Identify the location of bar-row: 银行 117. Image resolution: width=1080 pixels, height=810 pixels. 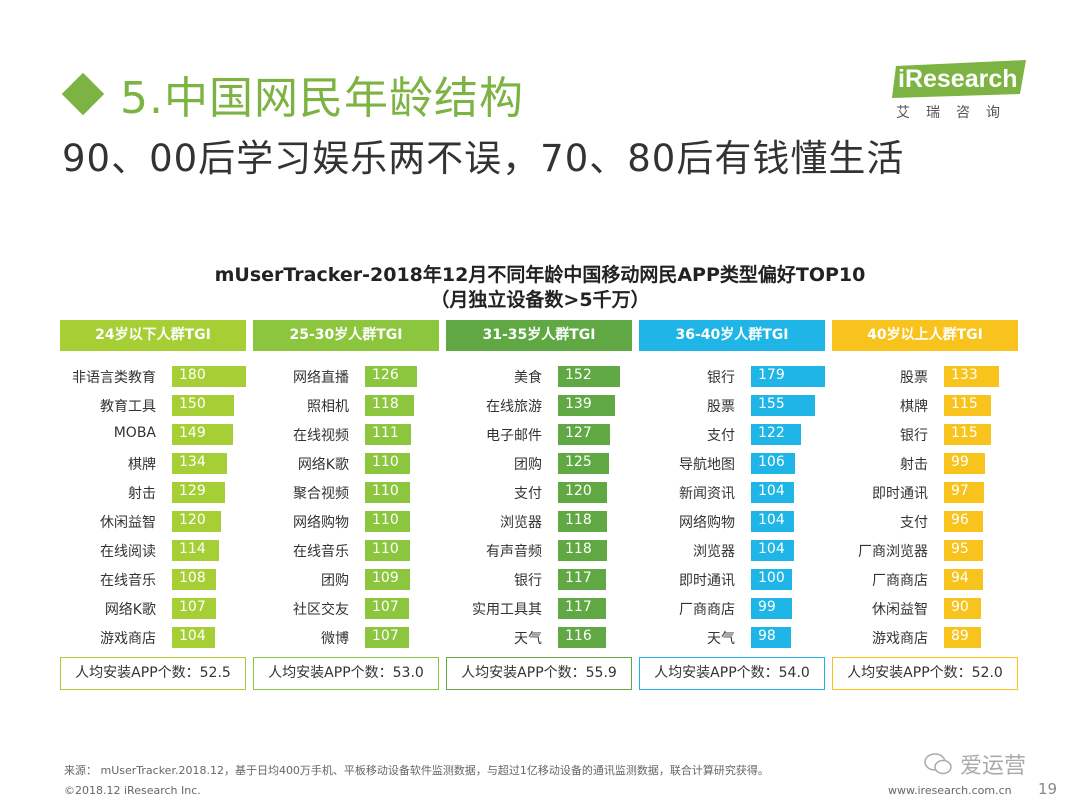
(539, 582).